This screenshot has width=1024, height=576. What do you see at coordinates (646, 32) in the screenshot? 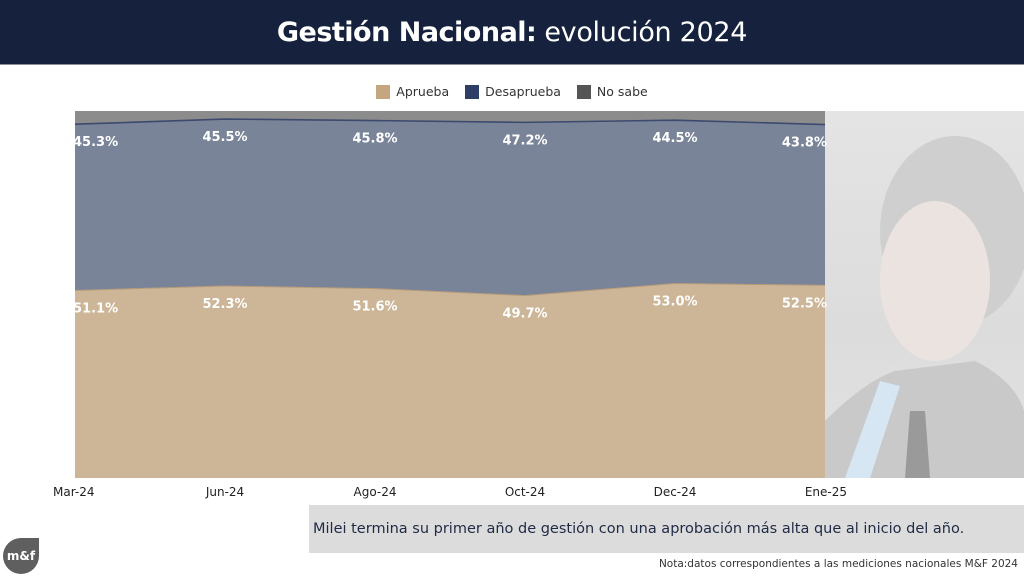
I see `title-light: evolución 2024` at bounding box center [646, 32].